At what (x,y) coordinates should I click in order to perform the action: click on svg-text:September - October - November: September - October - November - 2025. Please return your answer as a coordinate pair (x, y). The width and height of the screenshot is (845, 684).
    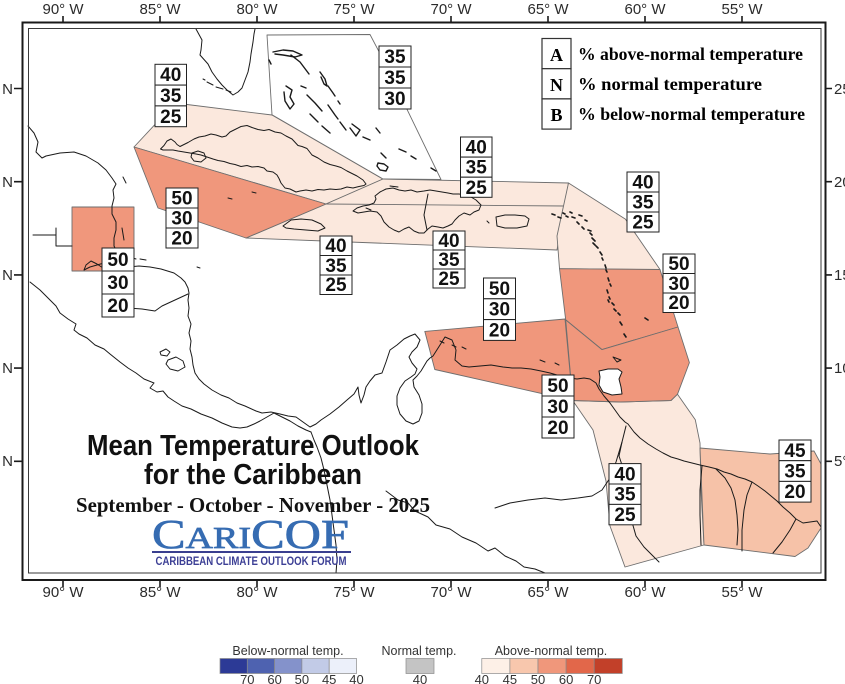
    Looking at the image, I should click on (253, 505).